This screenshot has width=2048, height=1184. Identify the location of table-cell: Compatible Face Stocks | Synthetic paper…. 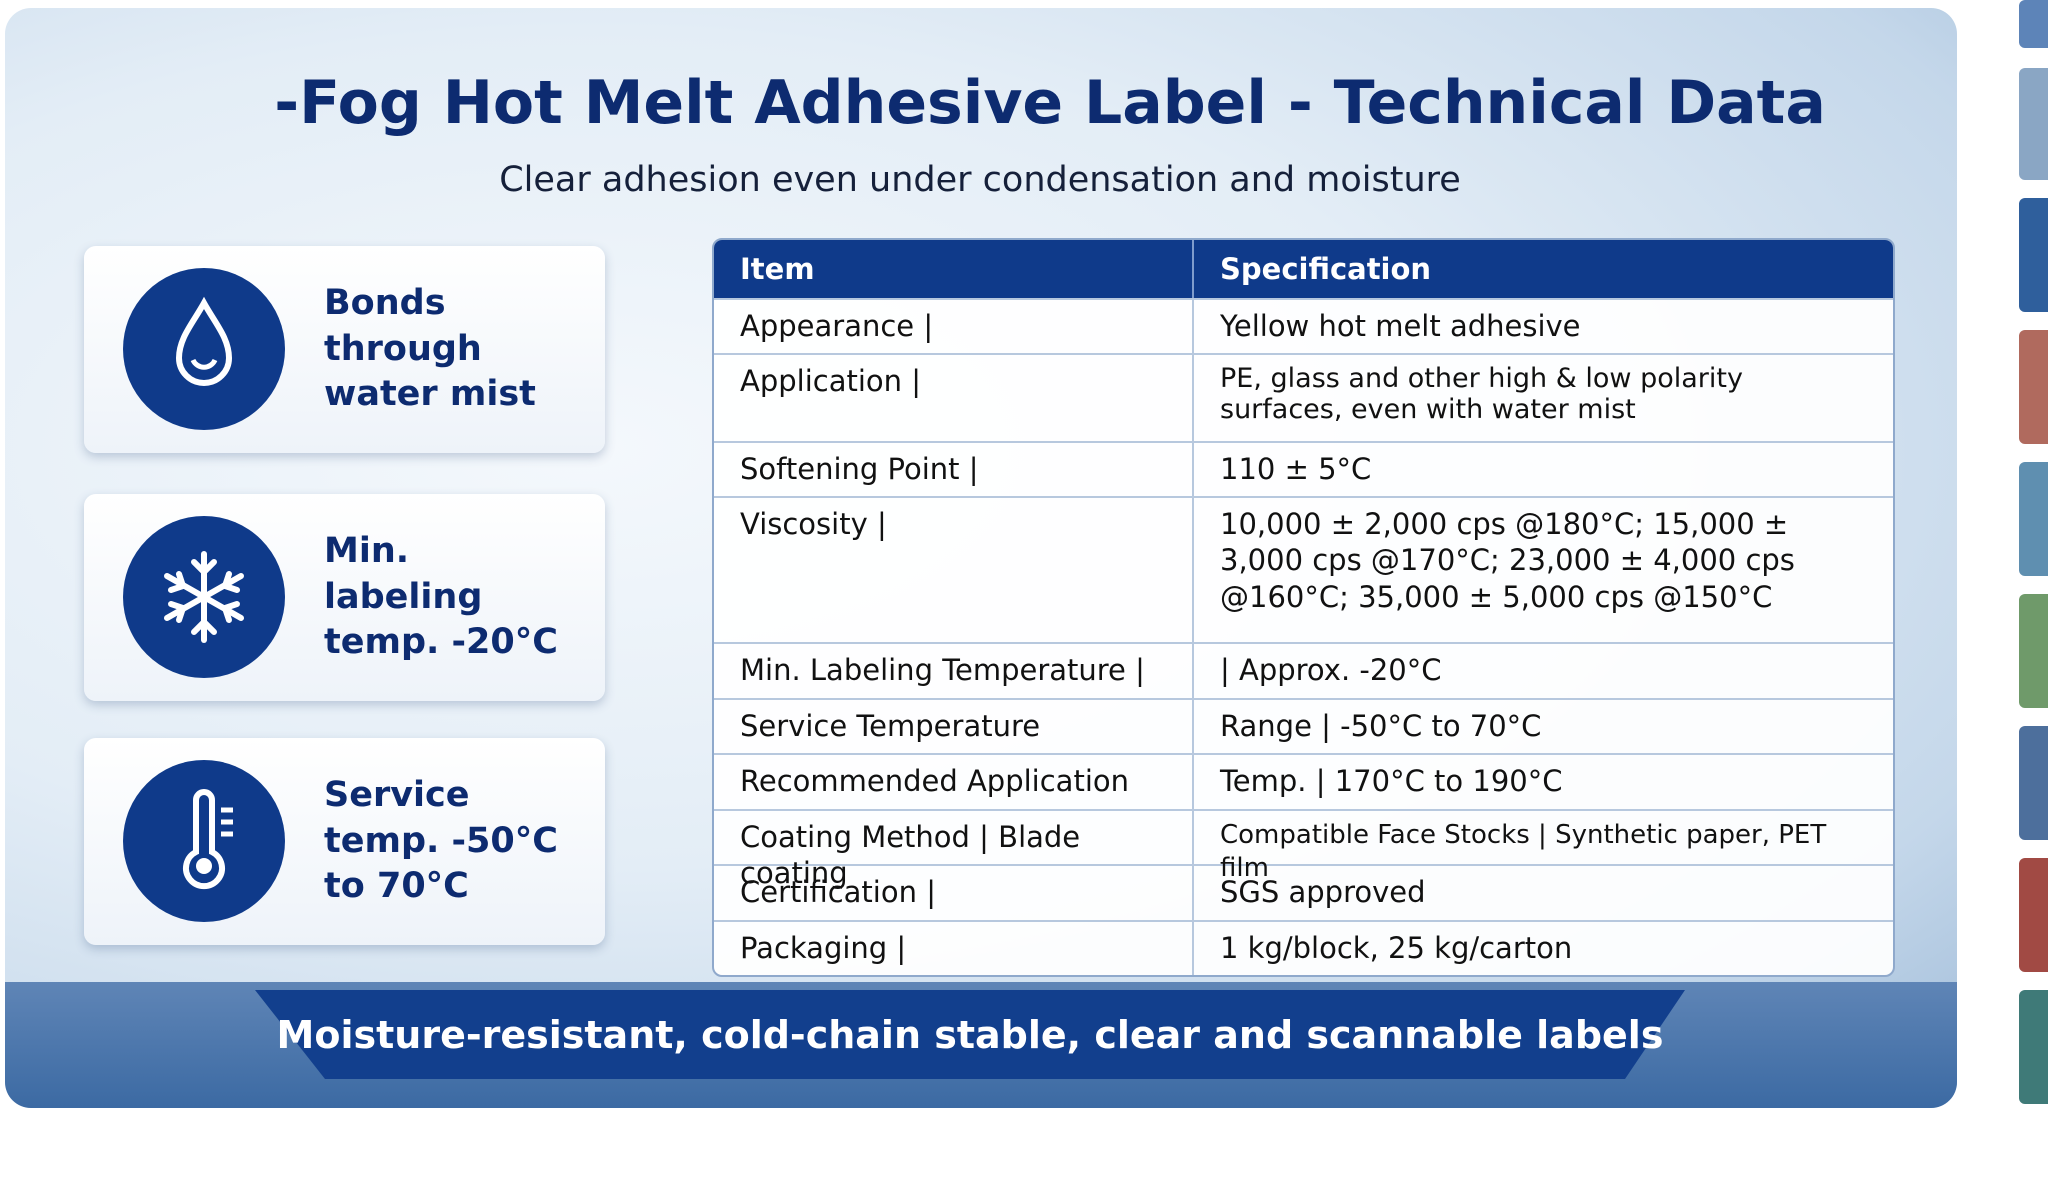
(1523, 851).